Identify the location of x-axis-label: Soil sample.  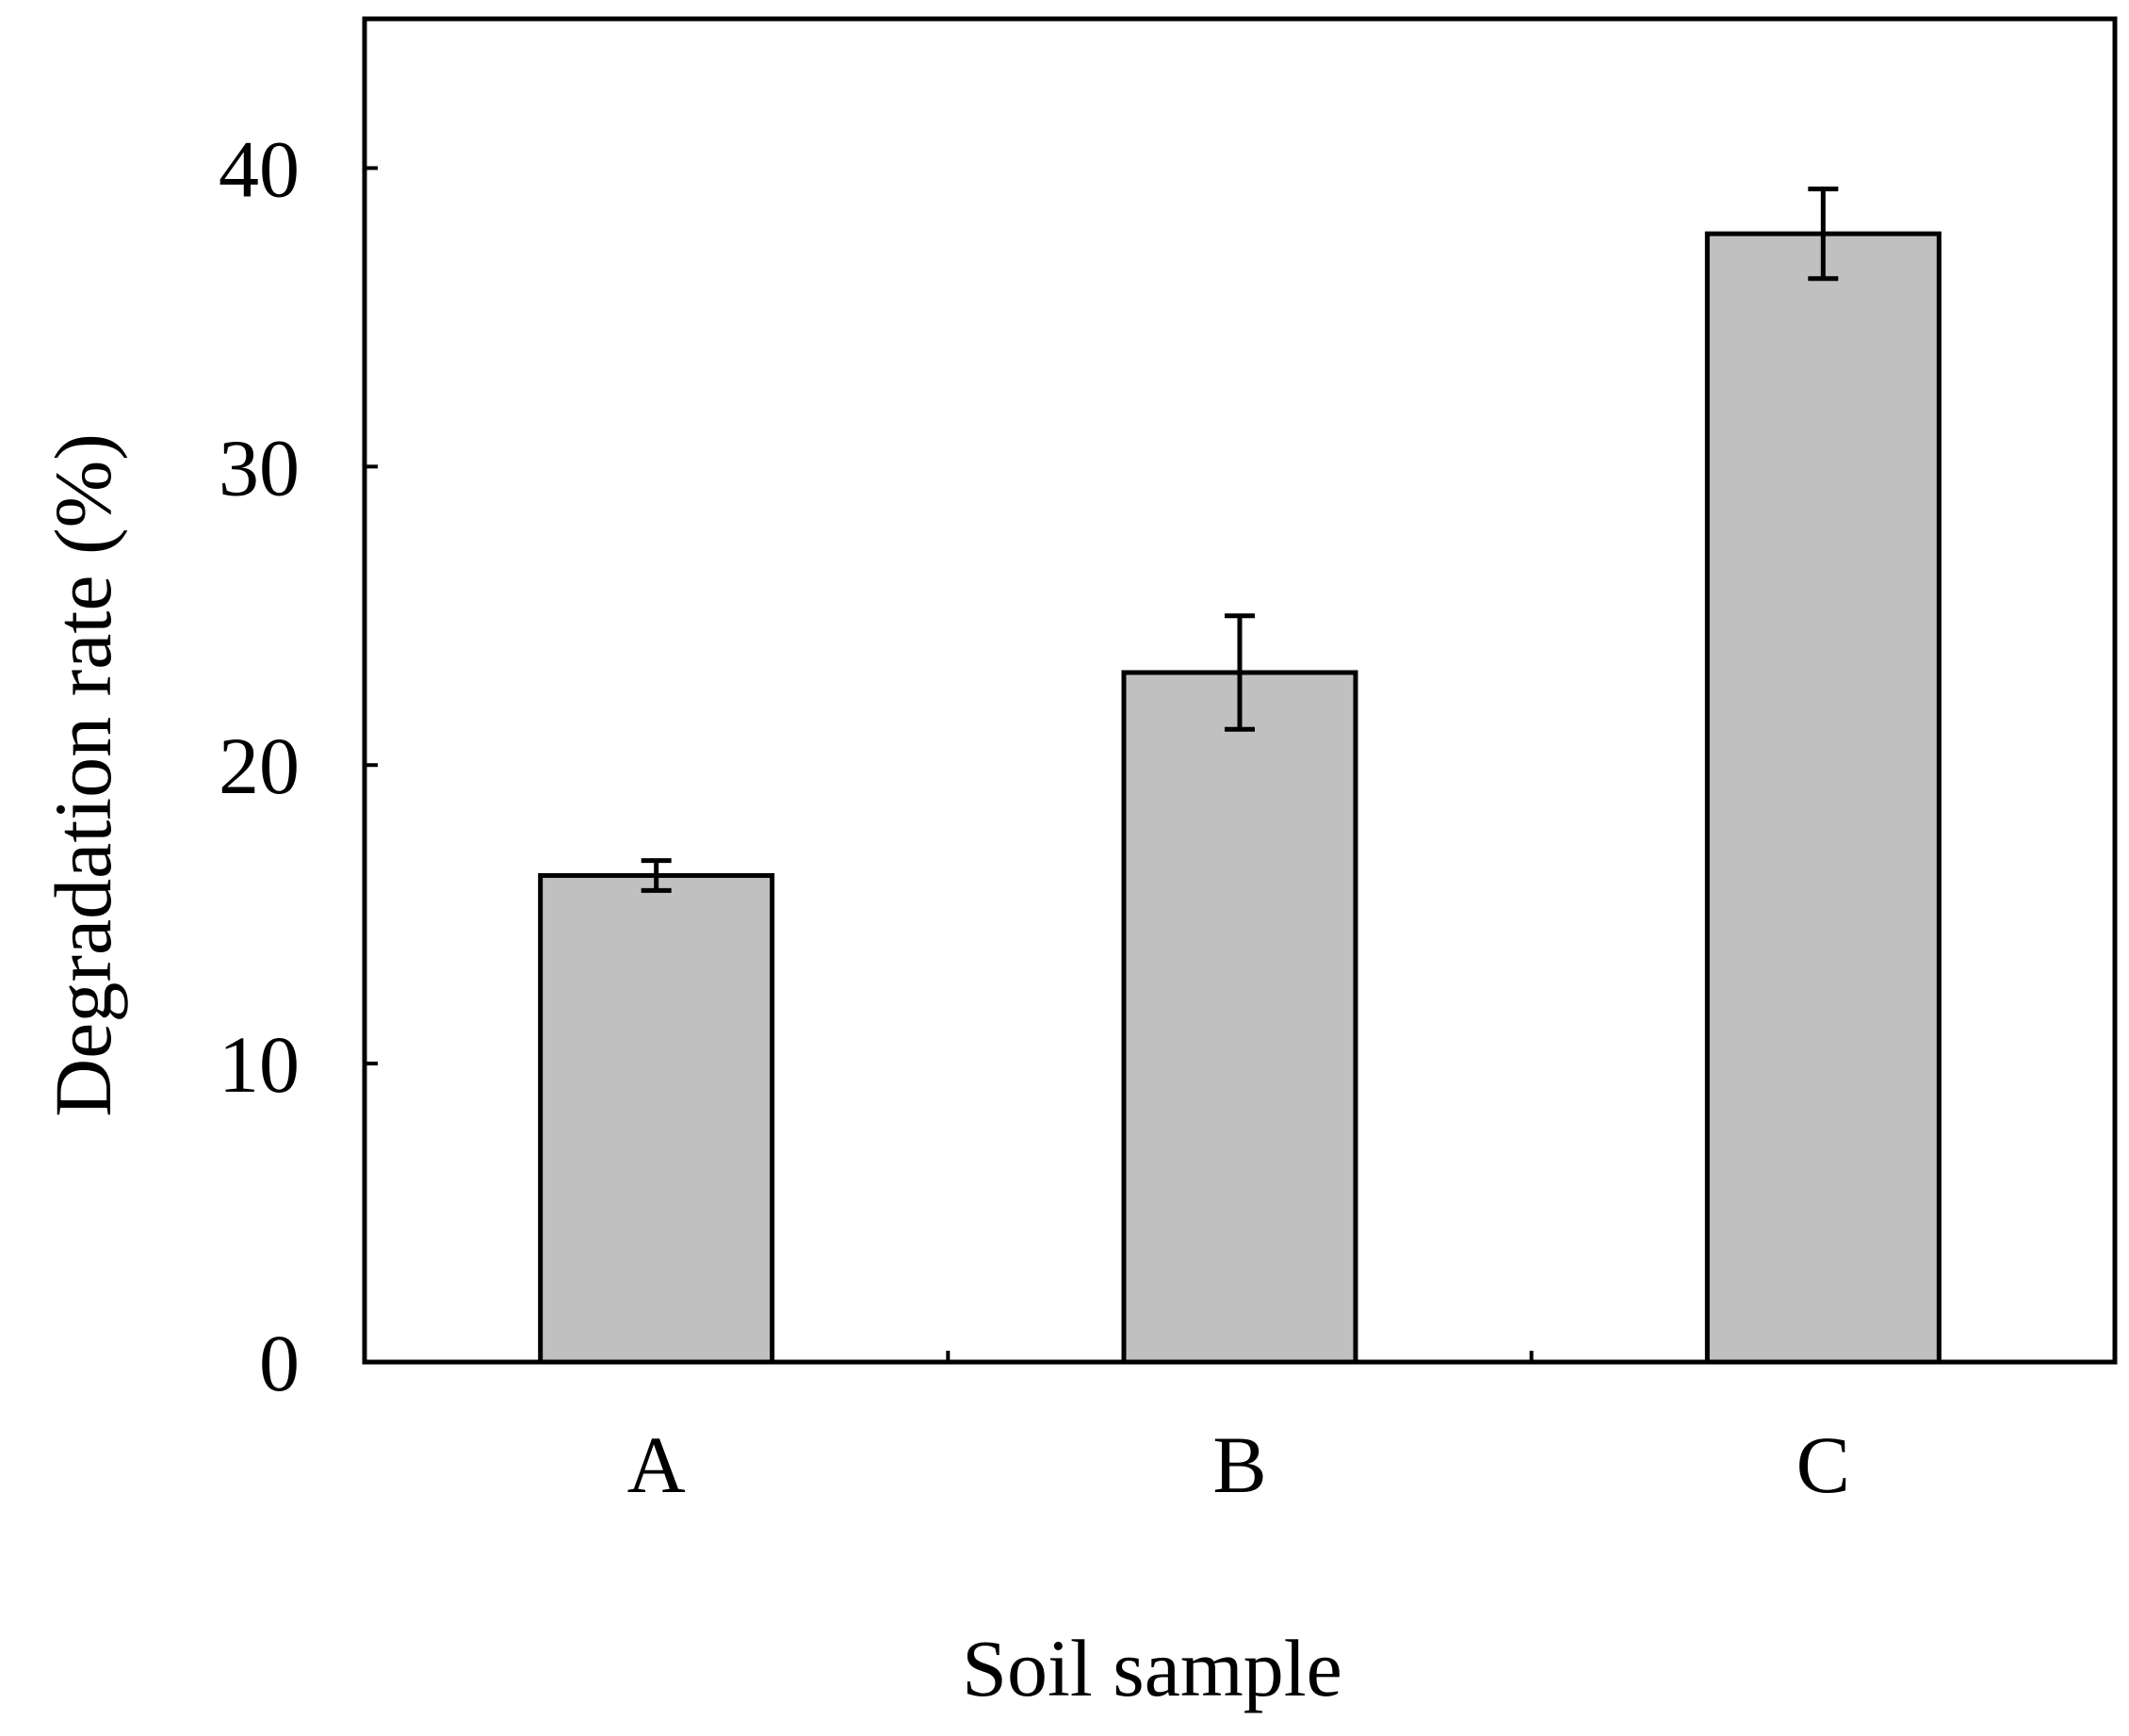
(1152, 1668).